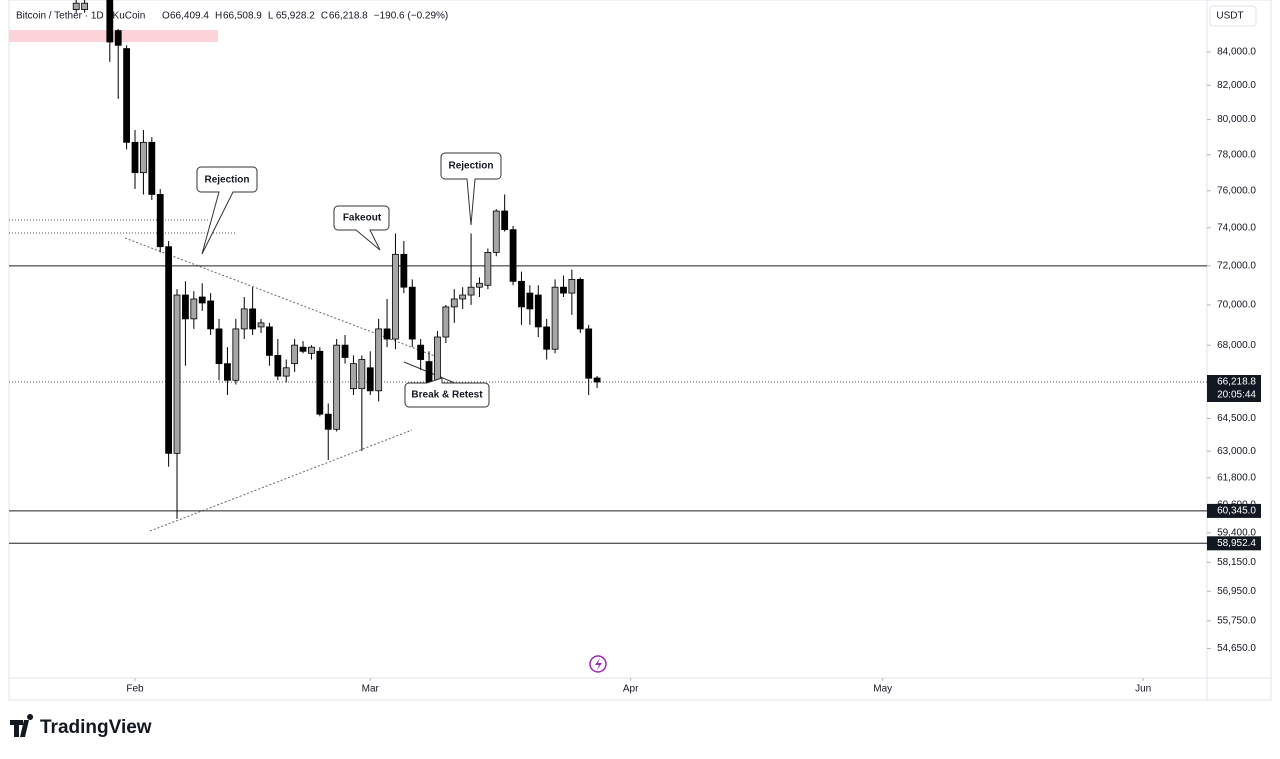 This screenshot has width=1280, height=759. What do you see at coordinates (1236, 382) in the screenshot?
I see `last-price-label: 66,218.8` at bounding box center [1236, 382].